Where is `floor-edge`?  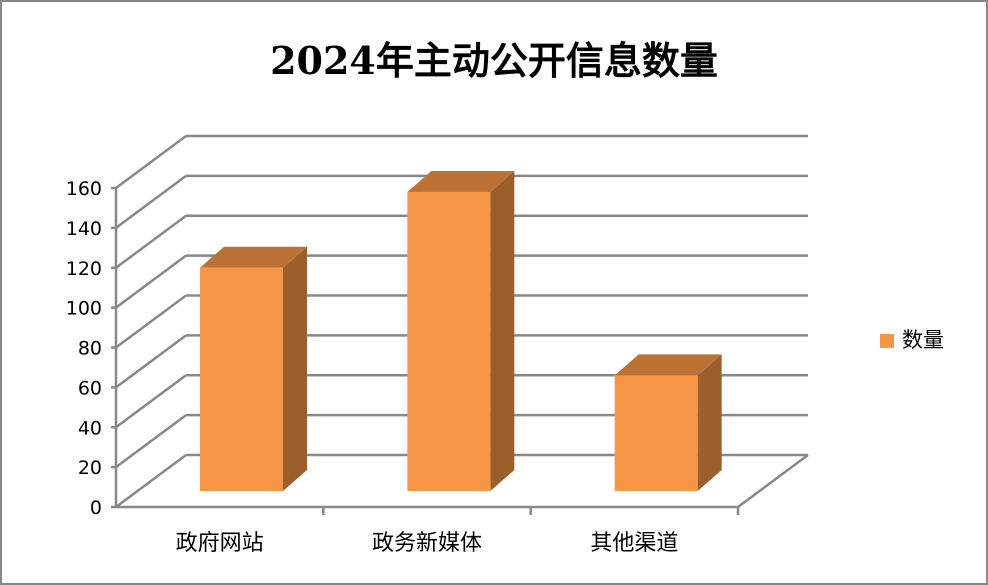
floor-edge is located at coordinates (773, 481).